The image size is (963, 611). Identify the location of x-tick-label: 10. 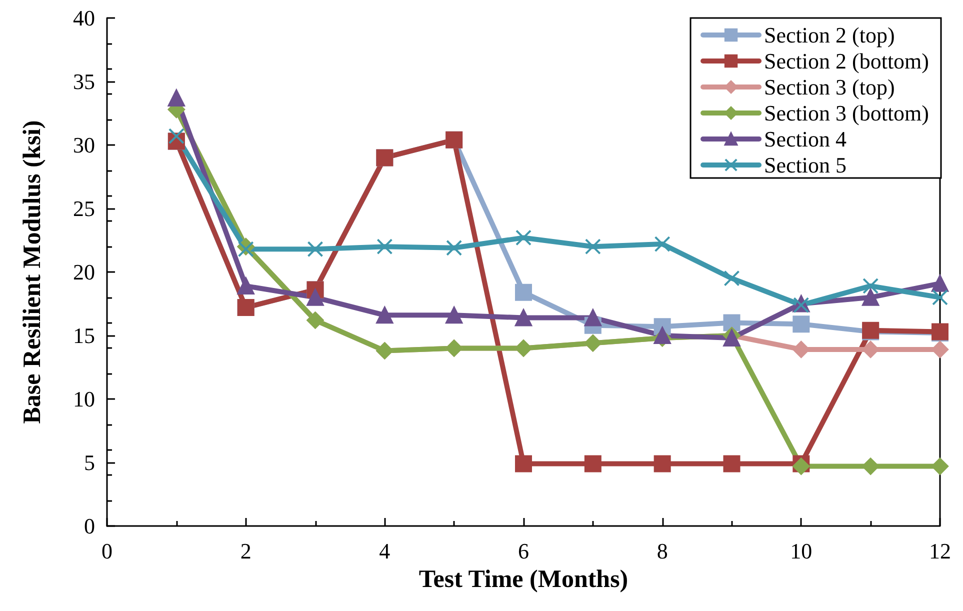
(801, 551).